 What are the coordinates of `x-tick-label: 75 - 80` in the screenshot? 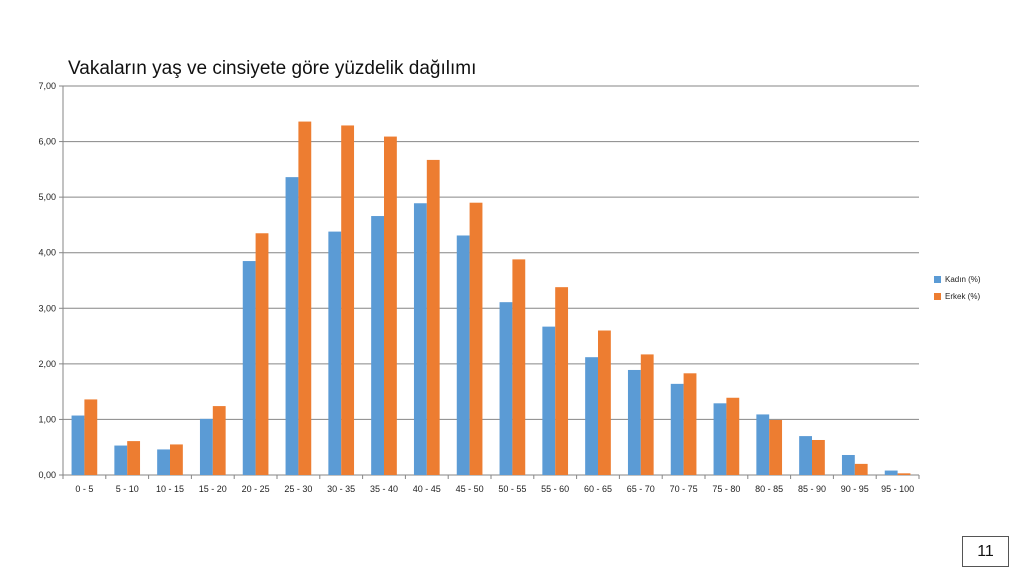 It's located at (726, 489).